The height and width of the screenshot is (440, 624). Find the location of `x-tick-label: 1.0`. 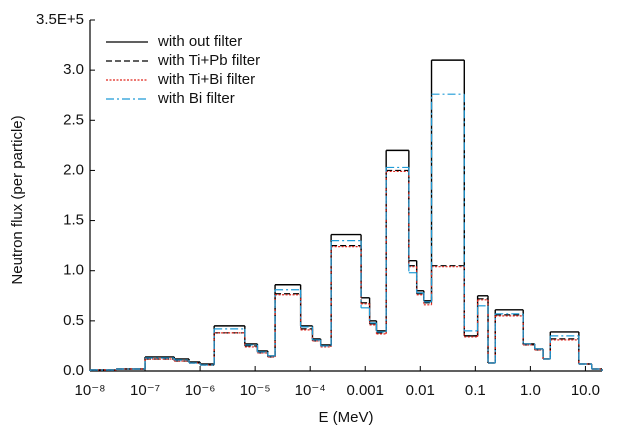

x-tick-label: 1.0 is located at coordinates (530, 390).